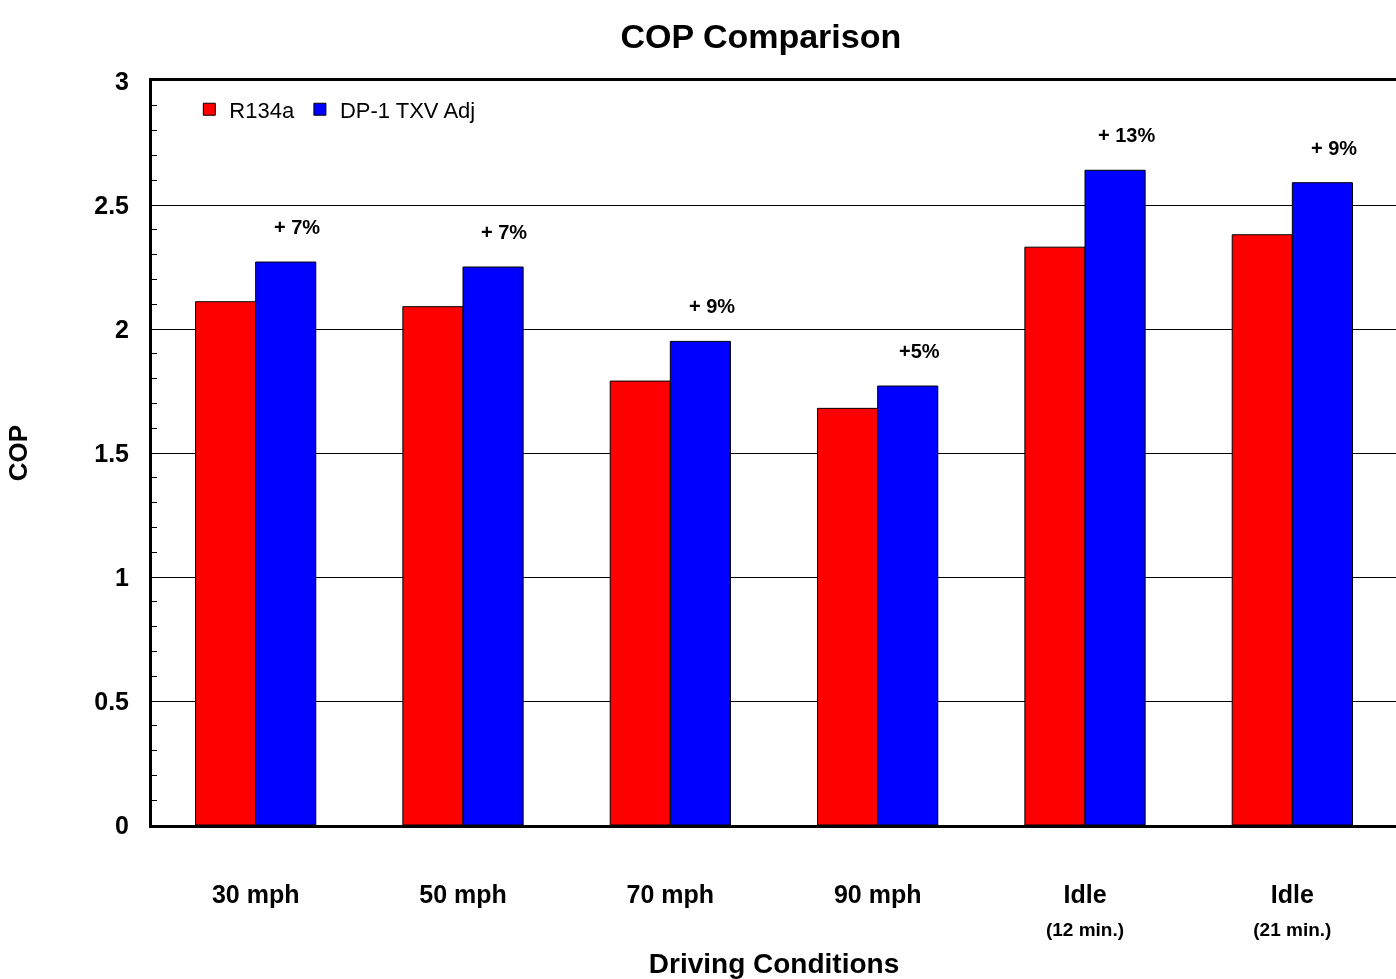 The width and height of the screenshot is (1396, 979). I want to click on y-tick-label: 0, so click(122, 824).